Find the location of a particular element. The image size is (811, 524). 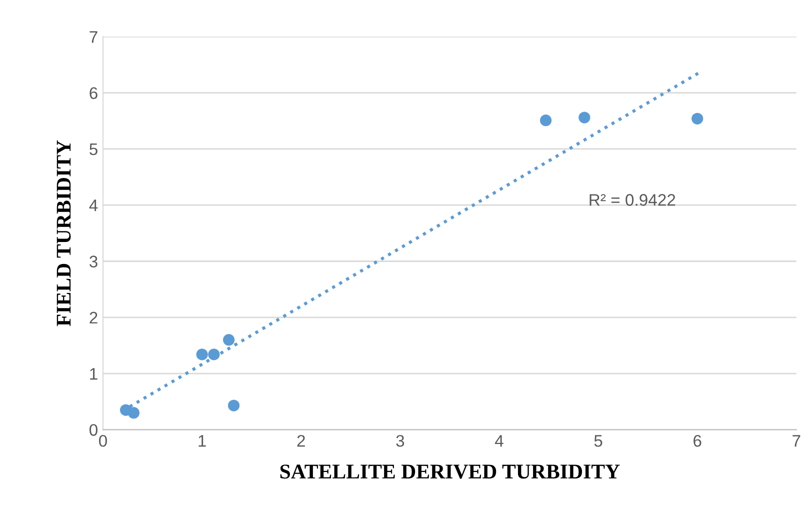

x-tick-label: 2 is located at coordinates (301, 440).